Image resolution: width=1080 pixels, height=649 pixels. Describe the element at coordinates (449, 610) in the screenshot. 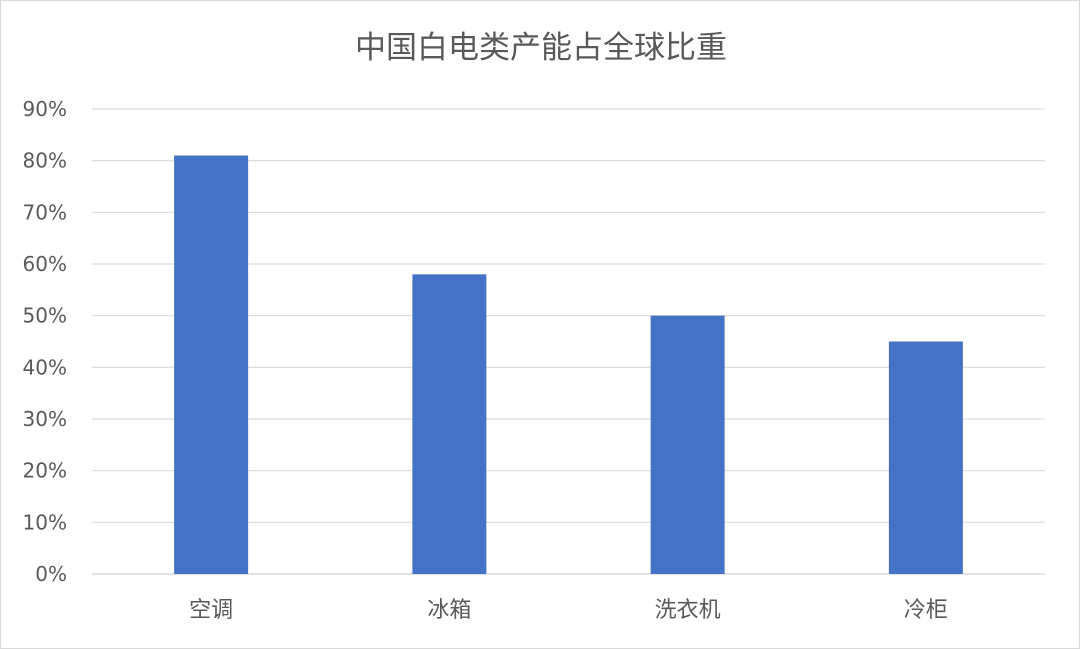

I see `x-tick-label: 冰箱` at that location.